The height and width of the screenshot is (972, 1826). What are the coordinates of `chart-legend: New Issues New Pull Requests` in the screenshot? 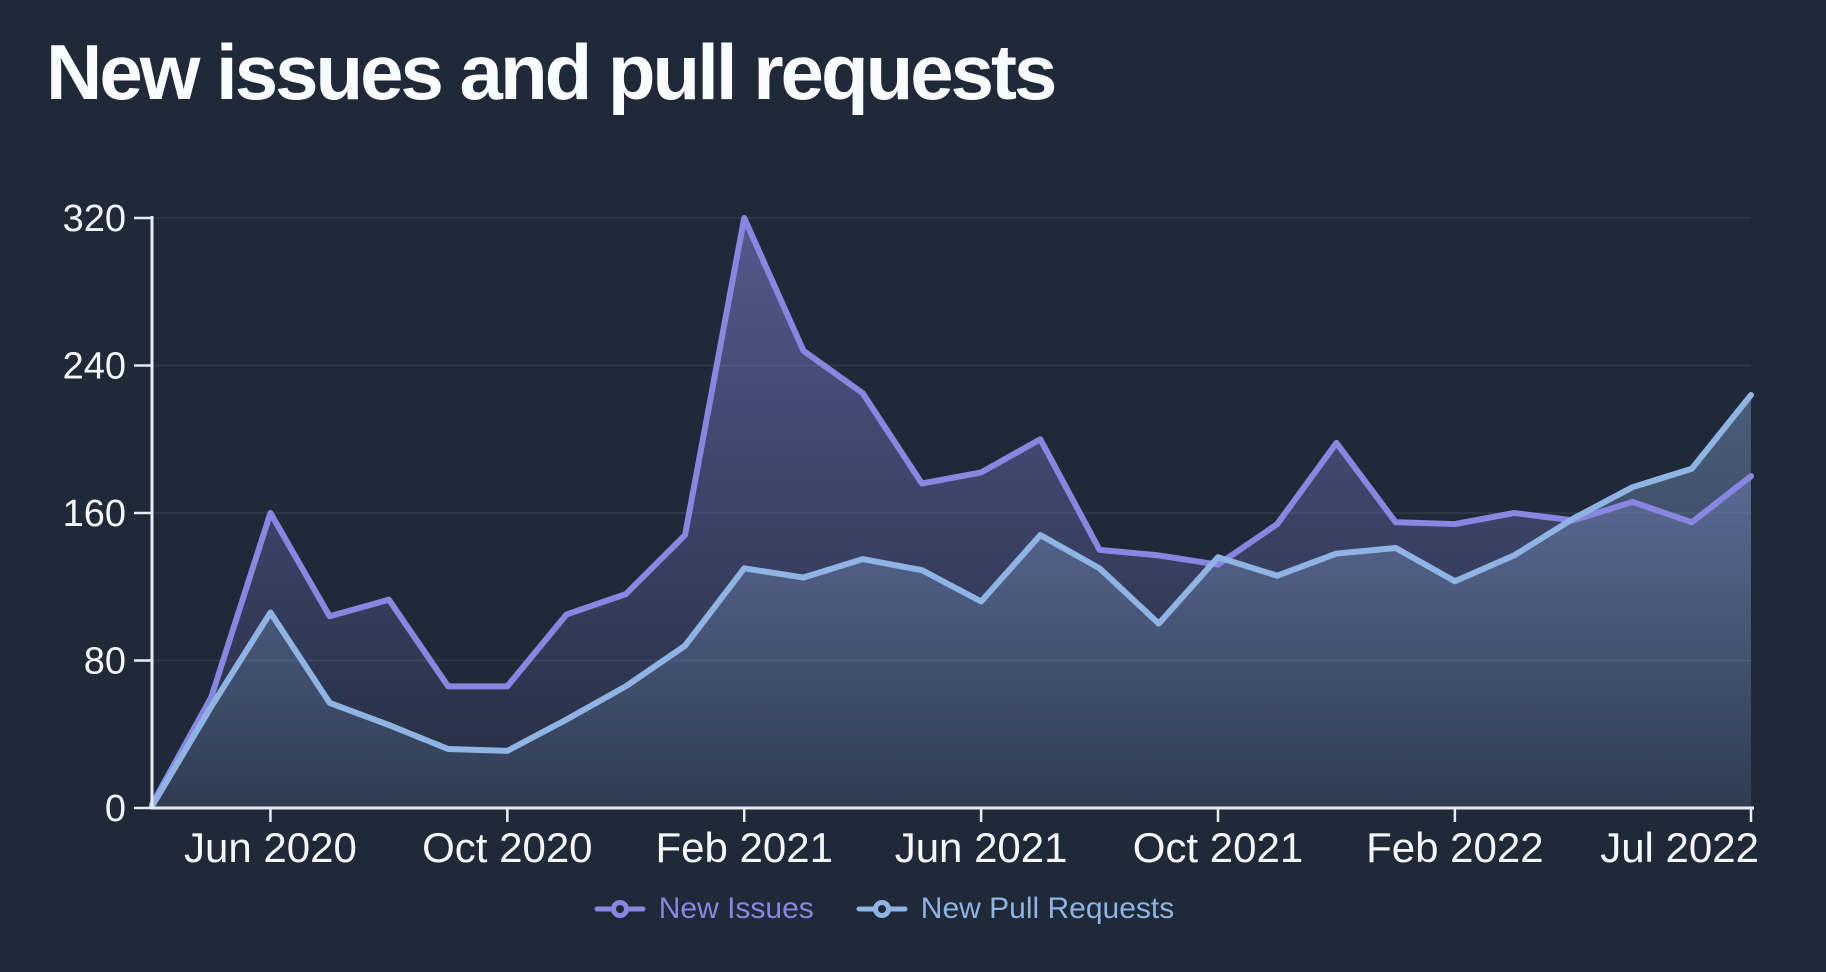 It's located at (884, 909).